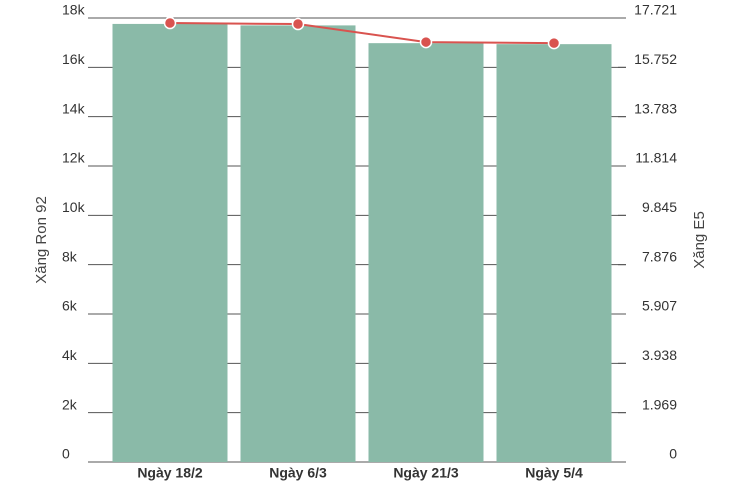 This screenshot has height=496, width=730. What do you see at coordinates (170, 473) in the screenshot?
I see `x-tick-label: Ngày 18/2` at bounding box center [170, 473].